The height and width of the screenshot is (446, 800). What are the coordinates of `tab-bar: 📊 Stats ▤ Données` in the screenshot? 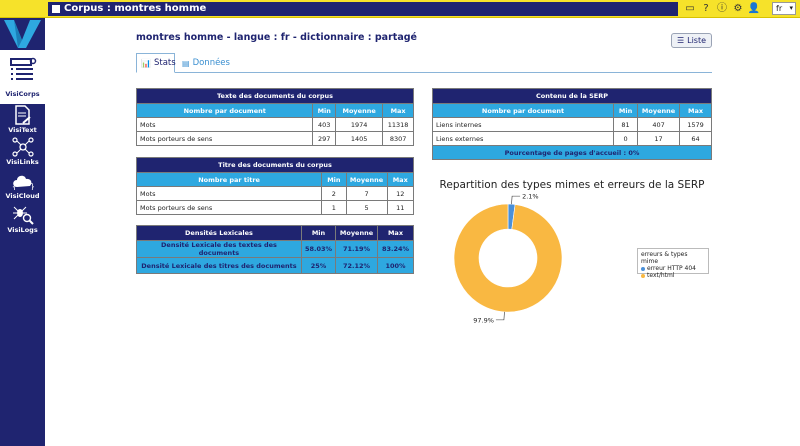 It's located at (424, 63).